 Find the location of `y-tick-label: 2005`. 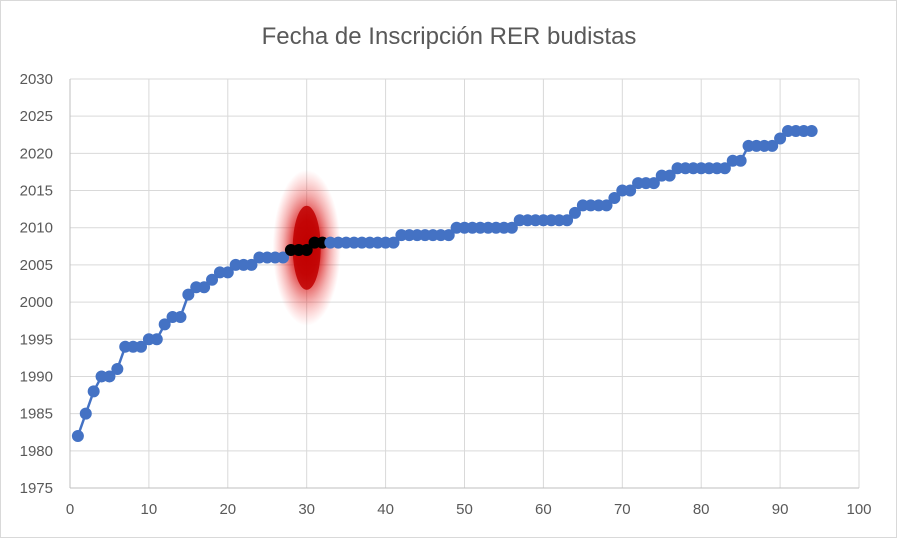

y-tick-label: 2005 is located at coordinates (36, 265).